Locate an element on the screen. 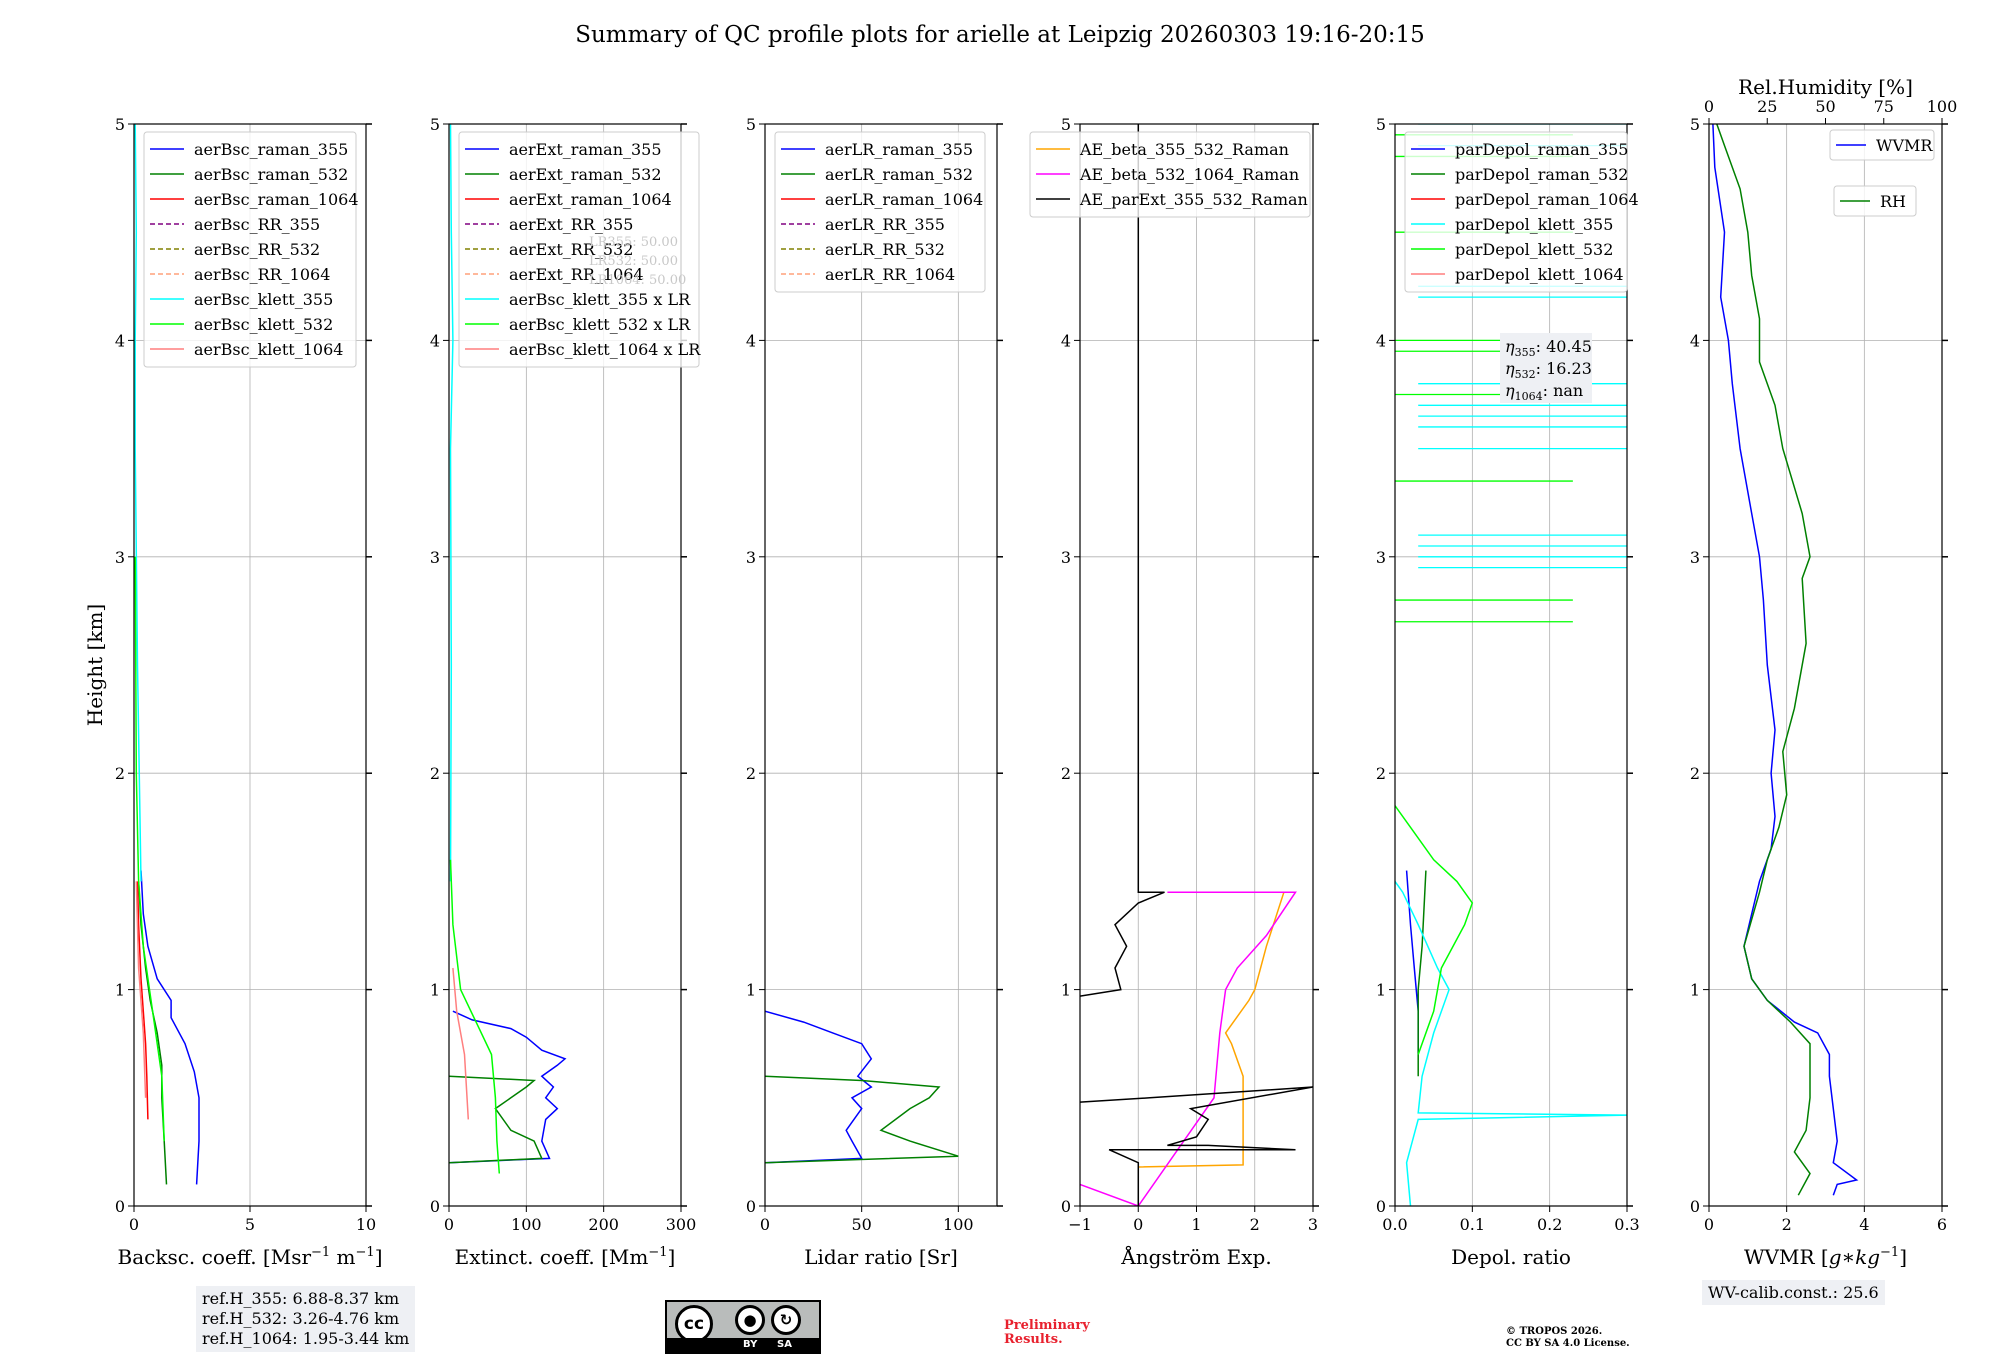 The image size is (2000, 1360). x-tick-label: −1 is located at coordinates (1080, 1224).